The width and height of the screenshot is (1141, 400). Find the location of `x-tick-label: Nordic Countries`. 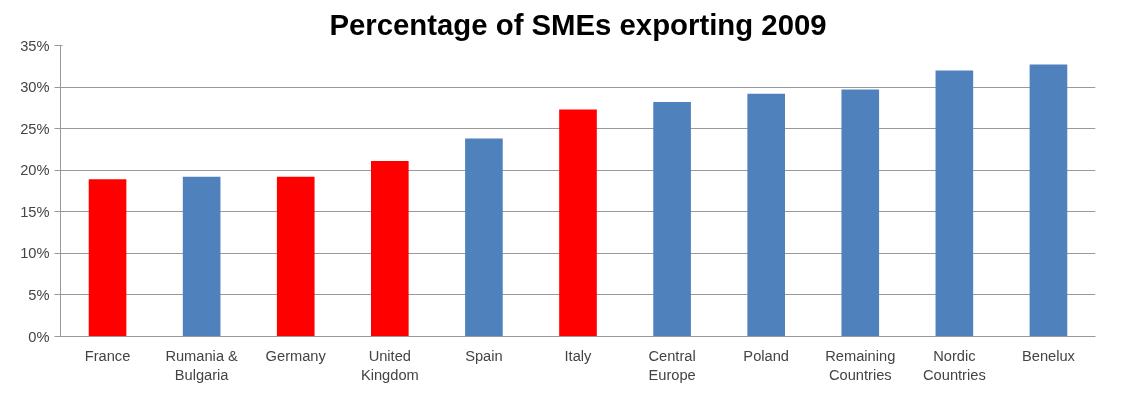

x-tick-label: Nordic Countries is located at coordinates (954, 365).